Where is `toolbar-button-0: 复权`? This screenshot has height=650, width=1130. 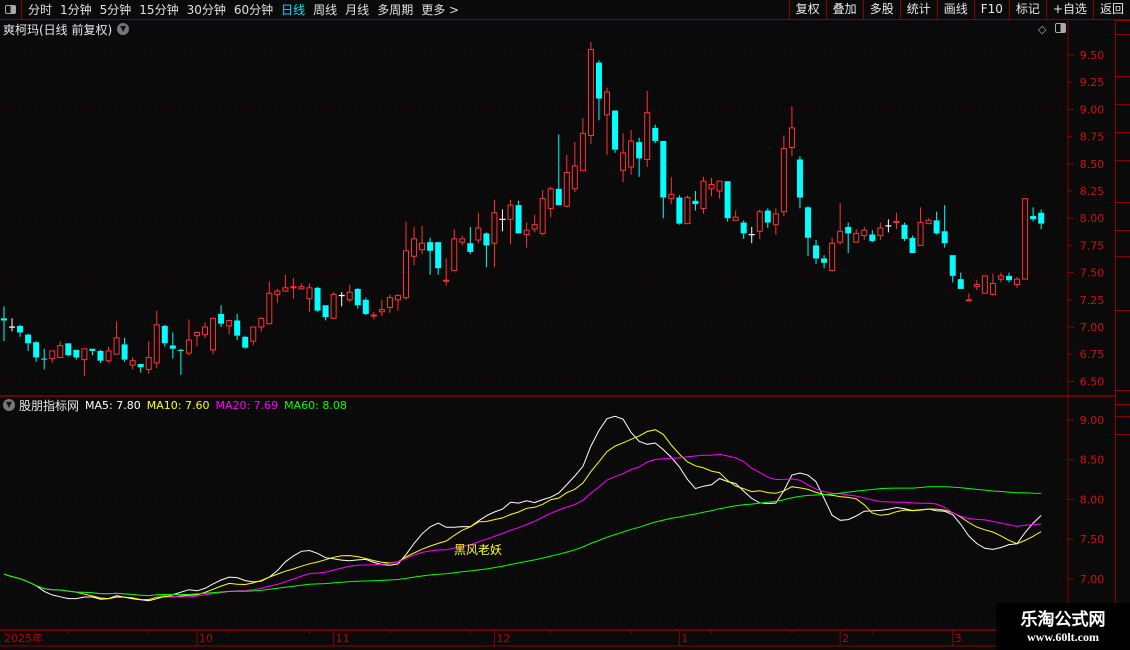
toolbar-button-0: 复权 is located at coordinates (807, 10).